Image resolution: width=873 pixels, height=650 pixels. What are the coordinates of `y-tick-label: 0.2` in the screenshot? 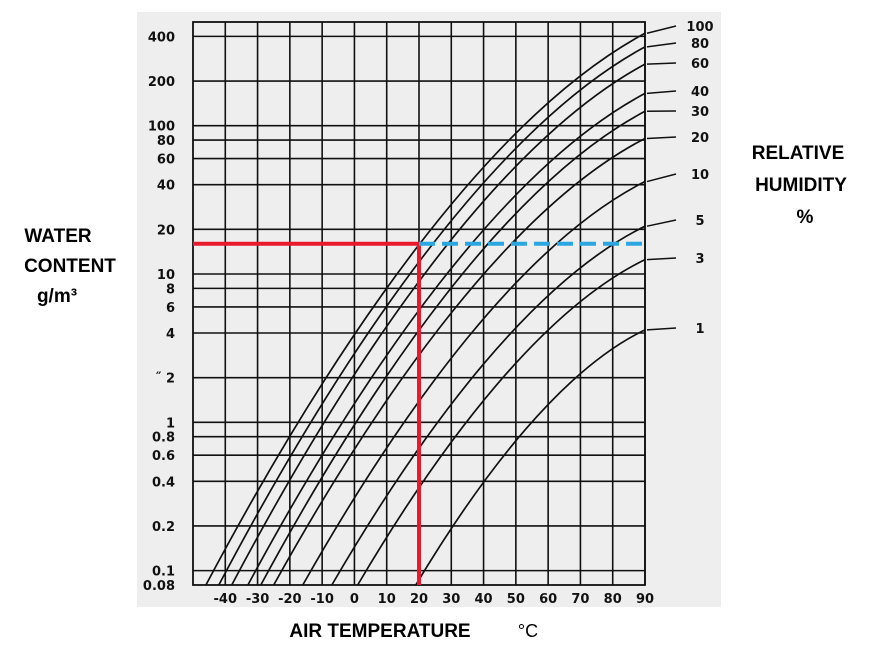 It's located at (163, 527).